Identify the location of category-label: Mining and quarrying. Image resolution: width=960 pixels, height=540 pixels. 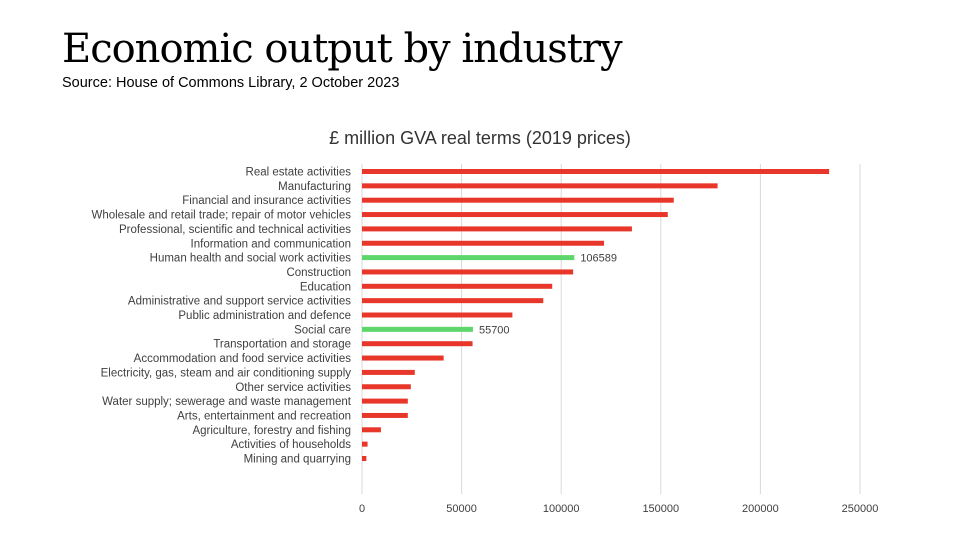
(297, 460).